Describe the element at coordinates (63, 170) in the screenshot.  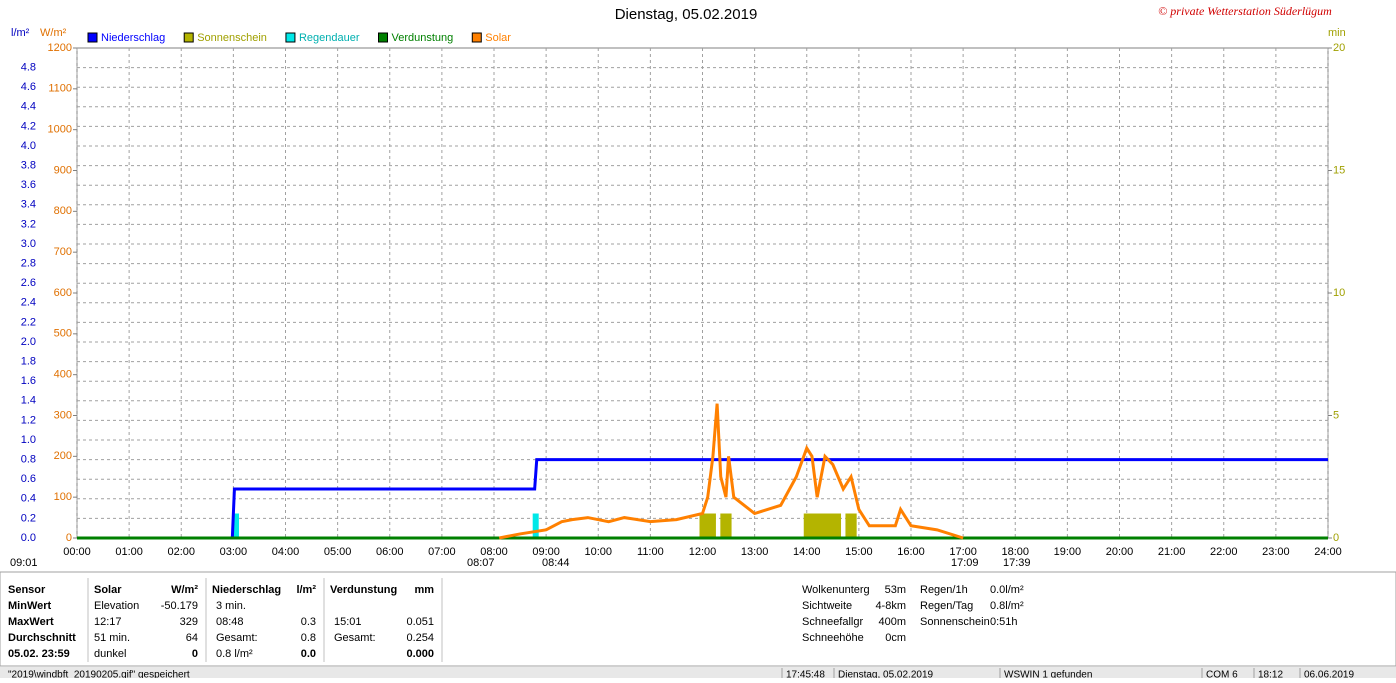
I see `ysolar-tick-label: 900` at that location.